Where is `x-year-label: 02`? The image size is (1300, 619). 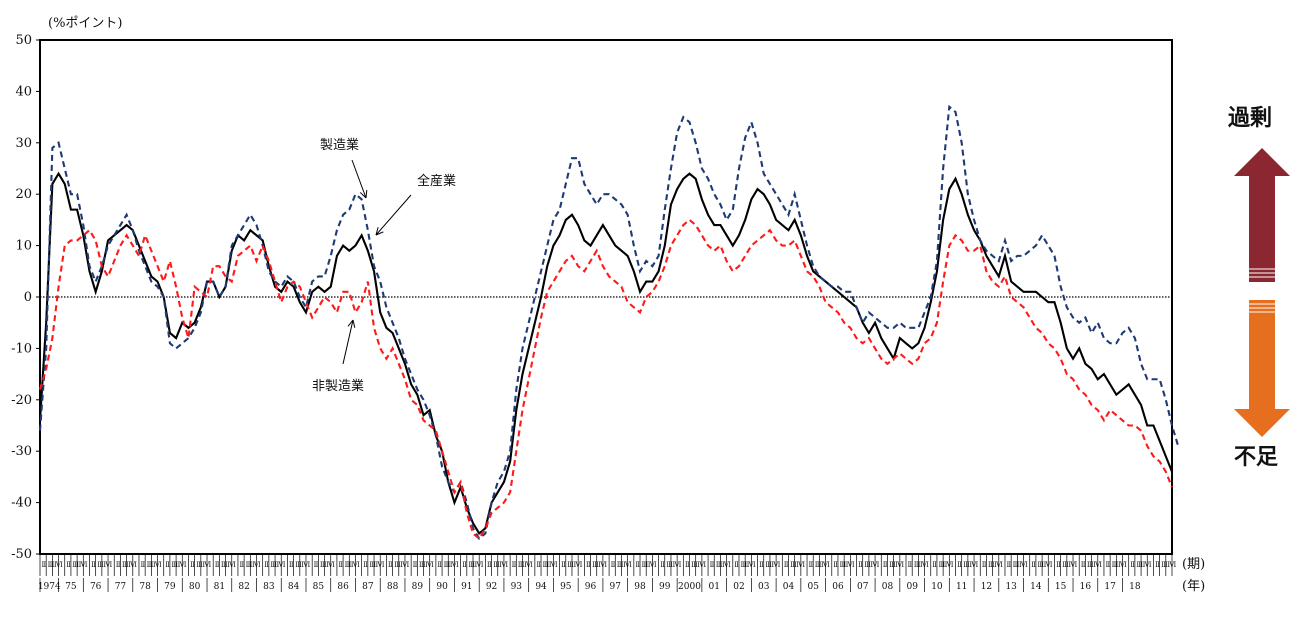
x-year-label: 02 is located at coordinates (738, 587).